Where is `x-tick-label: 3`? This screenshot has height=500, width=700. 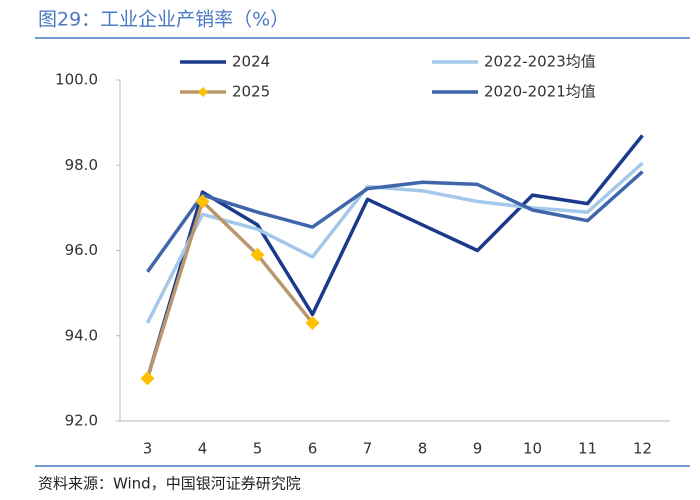 x-tick-label: 3 is located at coordinates (148, 449).